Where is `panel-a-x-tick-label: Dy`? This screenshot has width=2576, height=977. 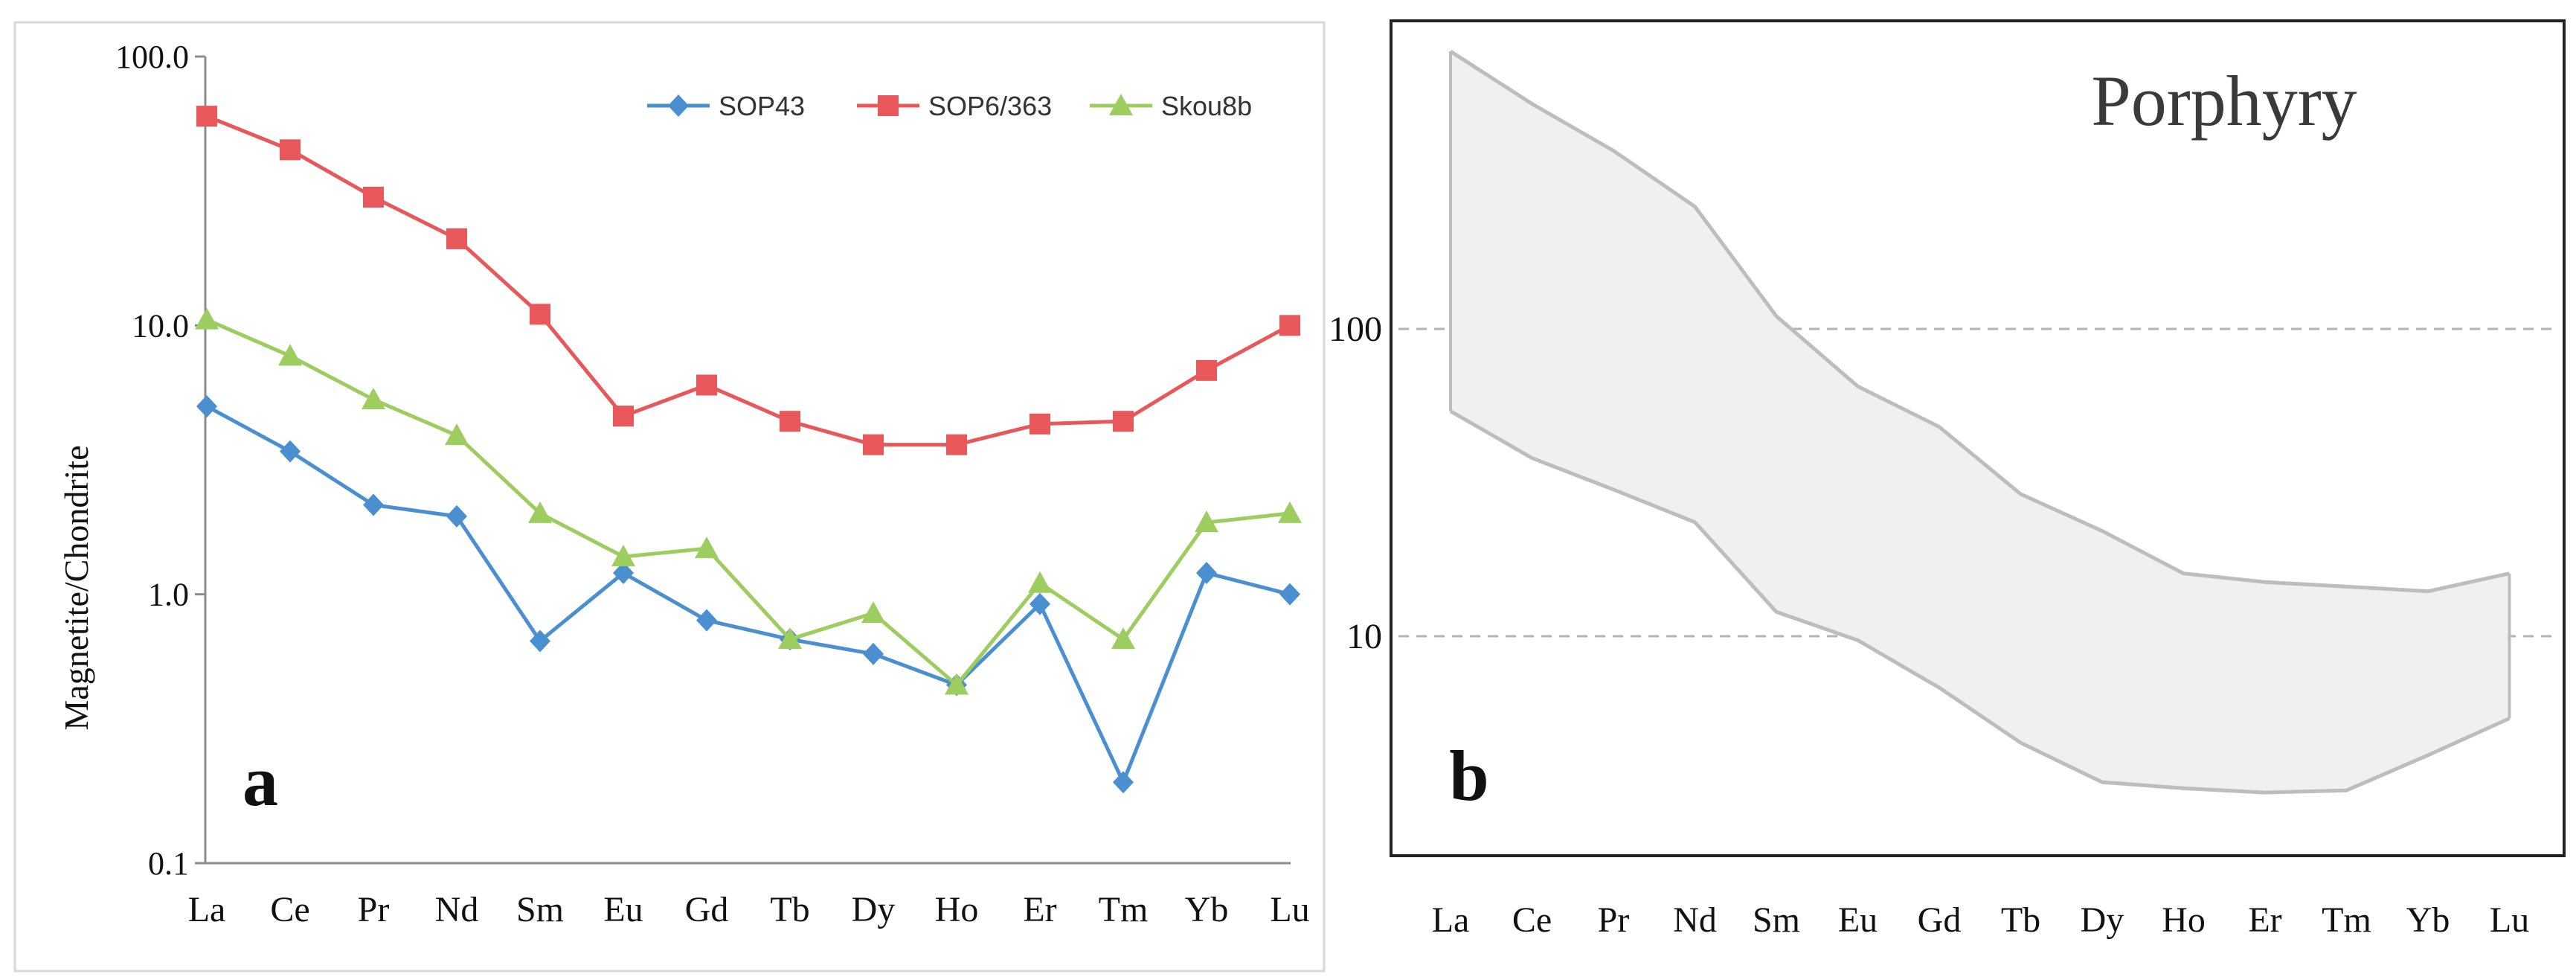 panel-a-x-tick-label: Dy is located at coordinates (874, 910).